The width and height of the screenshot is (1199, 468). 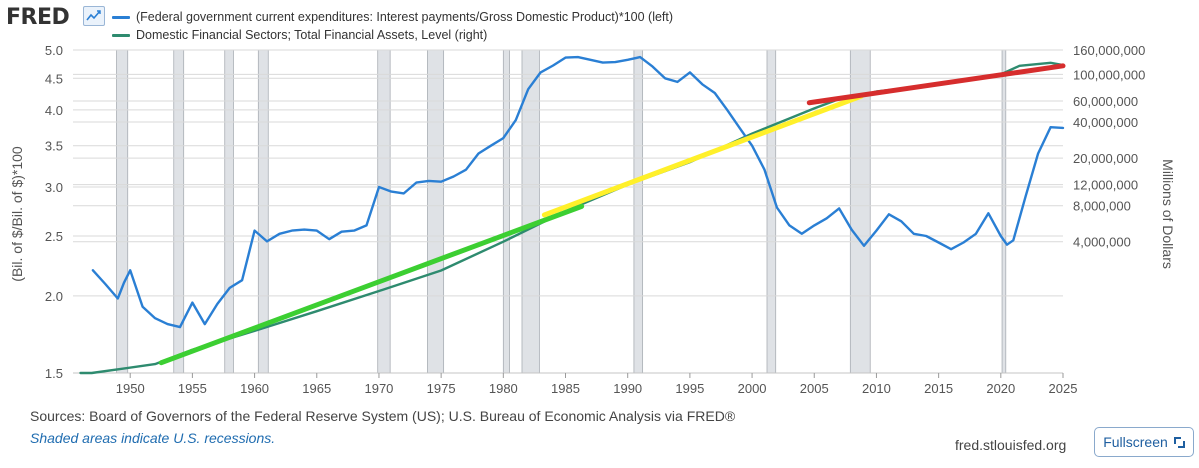 What do you see at coordinates (1063, 388) in the screenshot?
I see `x-tick-label: 2025` at bounding box center [1063, 388].